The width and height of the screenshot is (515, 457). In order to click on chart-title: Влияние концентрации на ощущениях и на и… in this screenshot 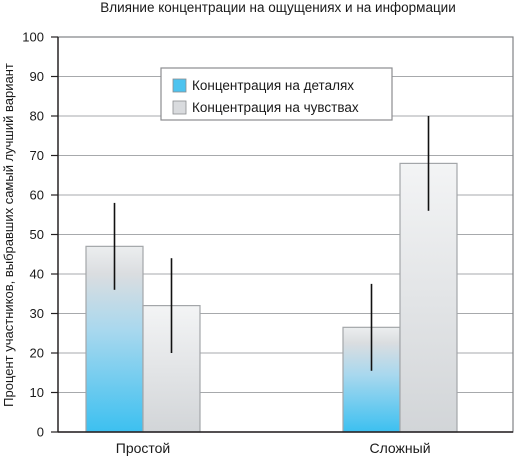, I will do `click(278, 7)`.